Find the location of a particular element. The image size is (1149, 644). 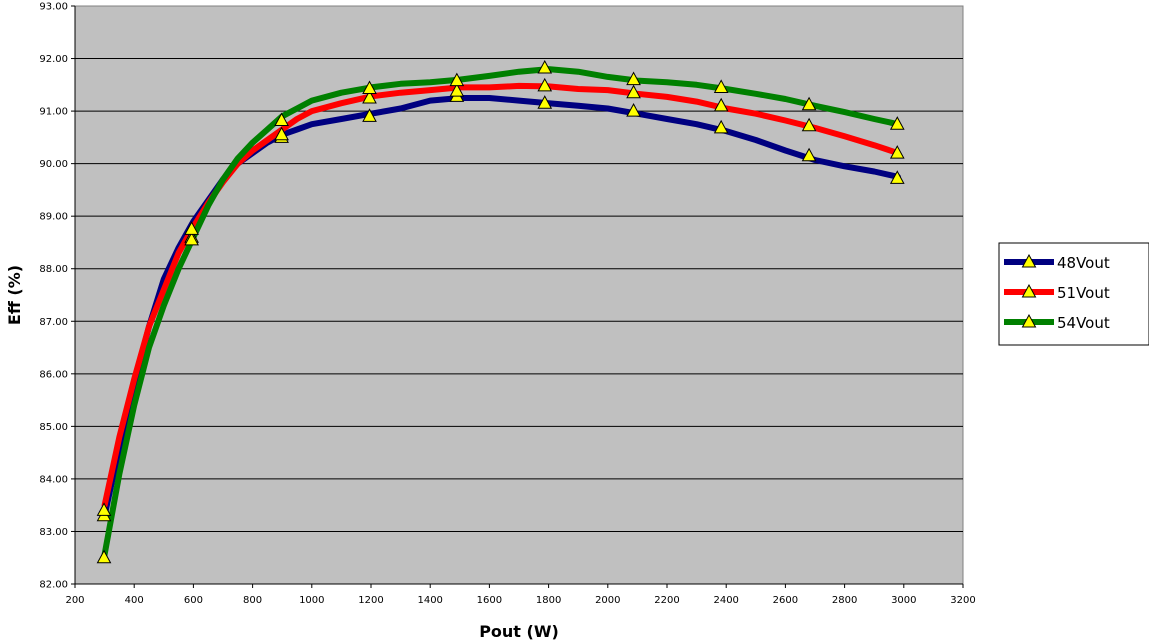

x-tick-label: 1000 is located at coordinates (311, 600).